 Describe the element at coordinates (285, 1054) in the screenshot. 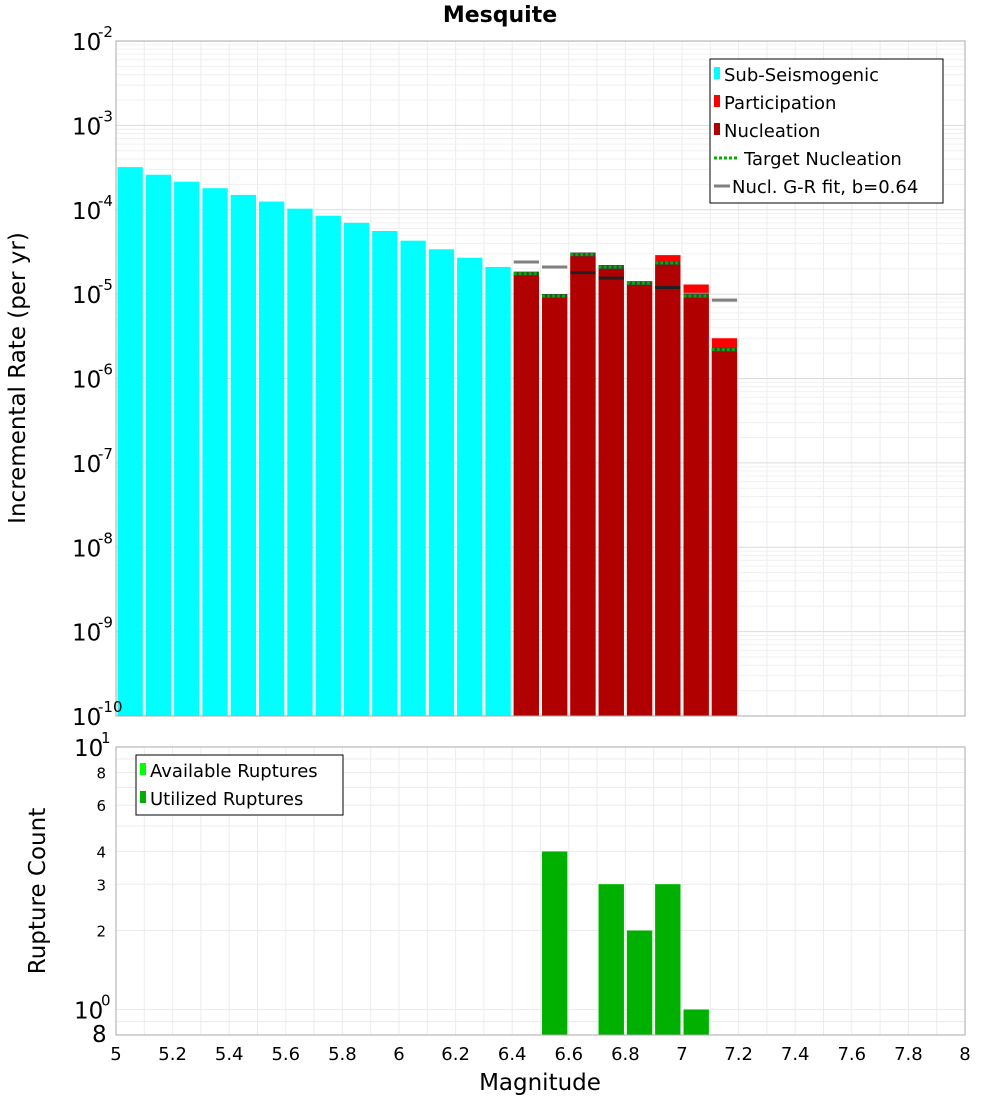

I see `x-tick-label: 5.6` at that location.